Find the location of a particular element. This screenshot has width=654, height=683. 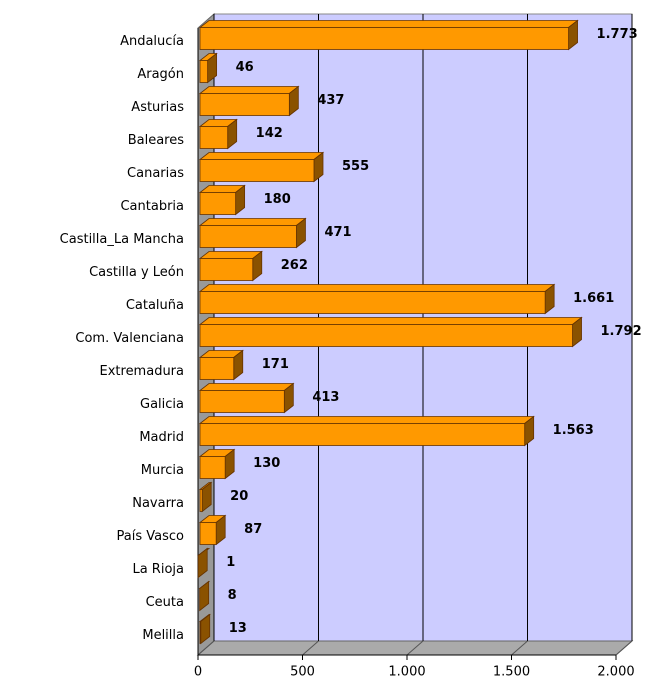

value-label: 413 is located at coordinates (325, 397).